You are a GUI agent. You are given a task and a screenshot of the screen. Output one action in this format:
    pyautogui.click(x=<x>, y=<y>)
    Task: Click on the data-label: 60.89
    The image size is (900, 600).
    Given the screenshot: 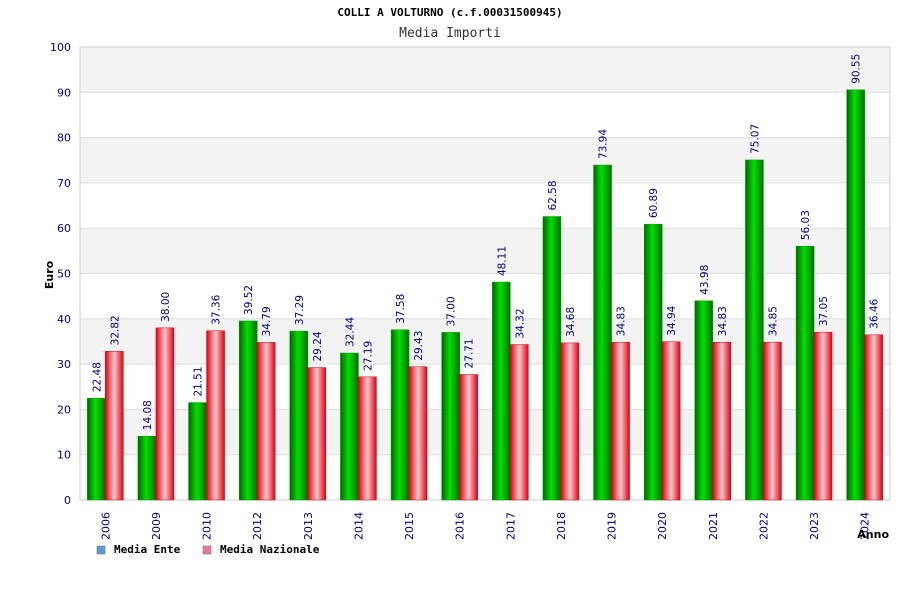 What is the action you would take?
    pyautogui.click(x=654, y=203)
    